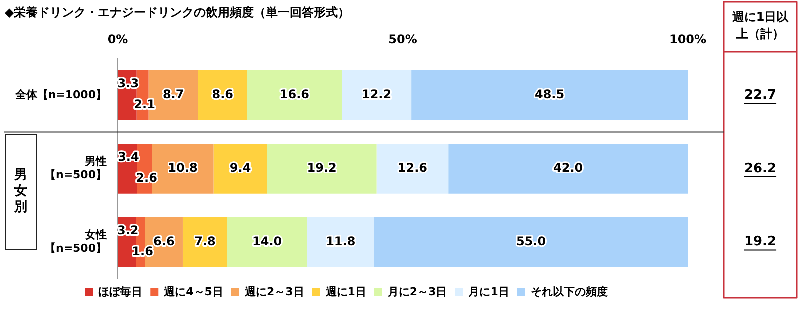 The height and width of the screenshot is (312, 800). What do you see at coordinates (760, 26) in the screenshot?
I see `text: 週に1日以上（計）` at bounding box center [760, 26].